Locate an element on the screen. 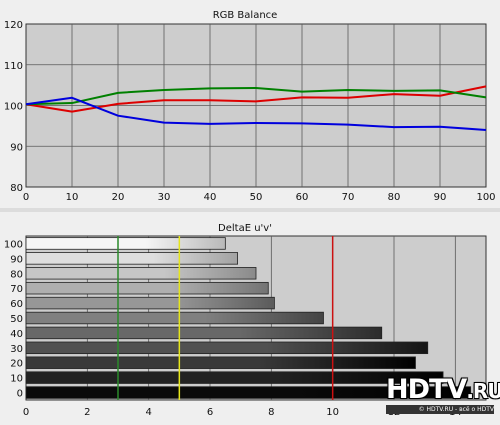  watermark-logo-suffix: .RU is located at coordinates (483, 391).